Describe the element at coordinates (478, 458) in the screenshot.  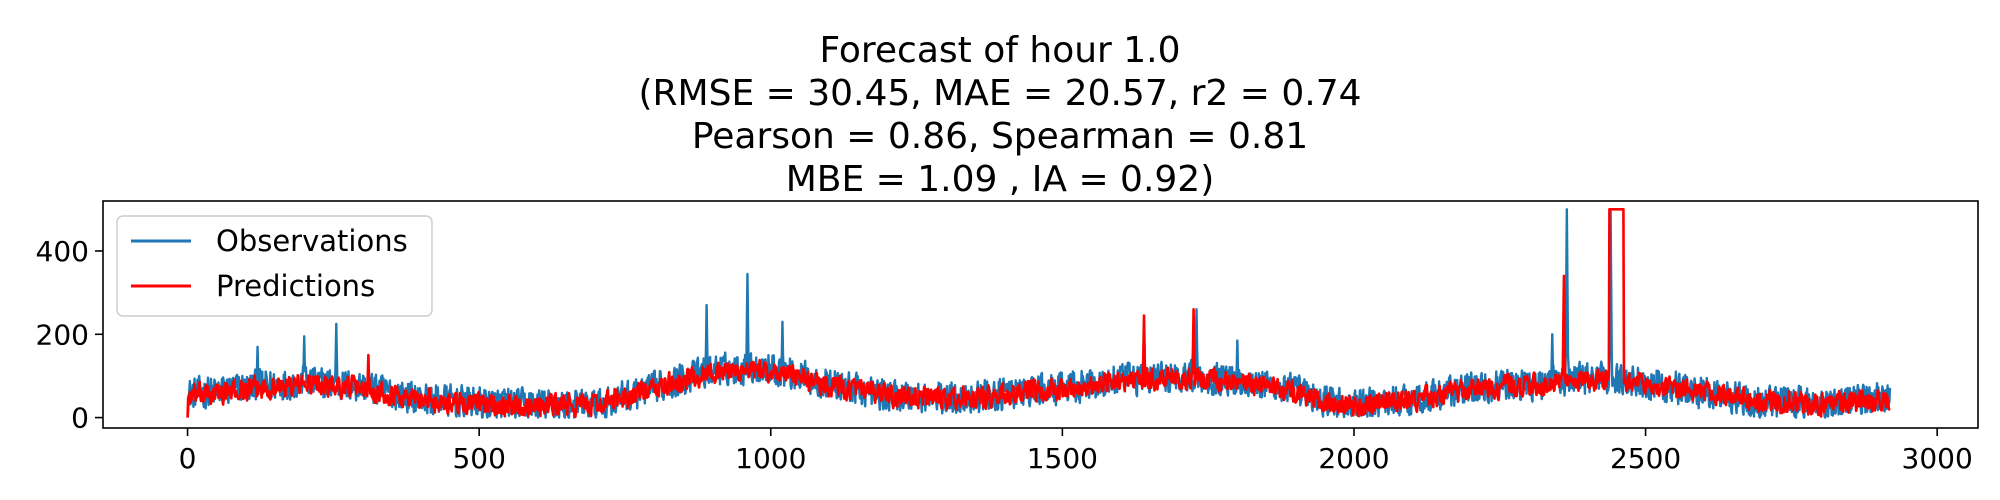
I see `x-tick-label: 500` at that location.